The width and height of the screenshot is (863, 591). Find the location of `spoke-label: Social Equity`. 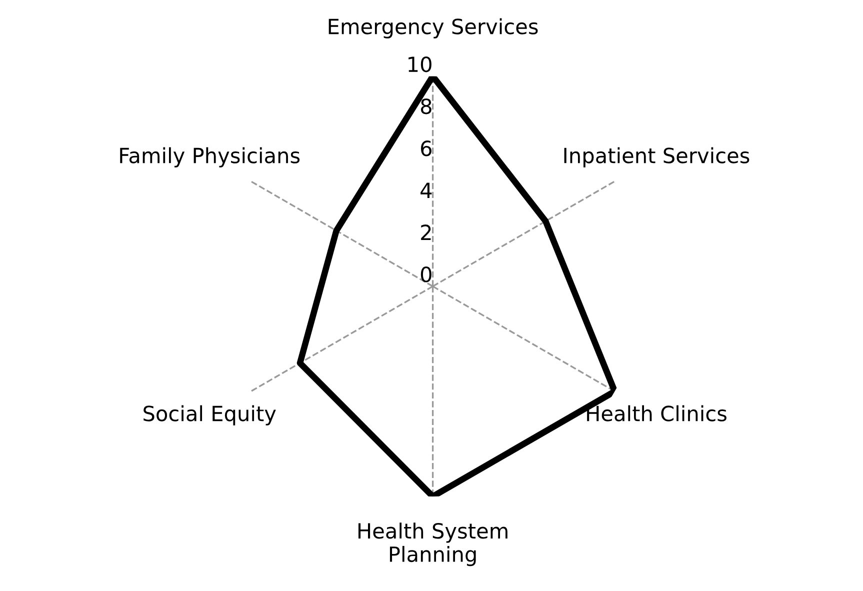

spoke-label: Social Equity is located at coordinates (210, 415).